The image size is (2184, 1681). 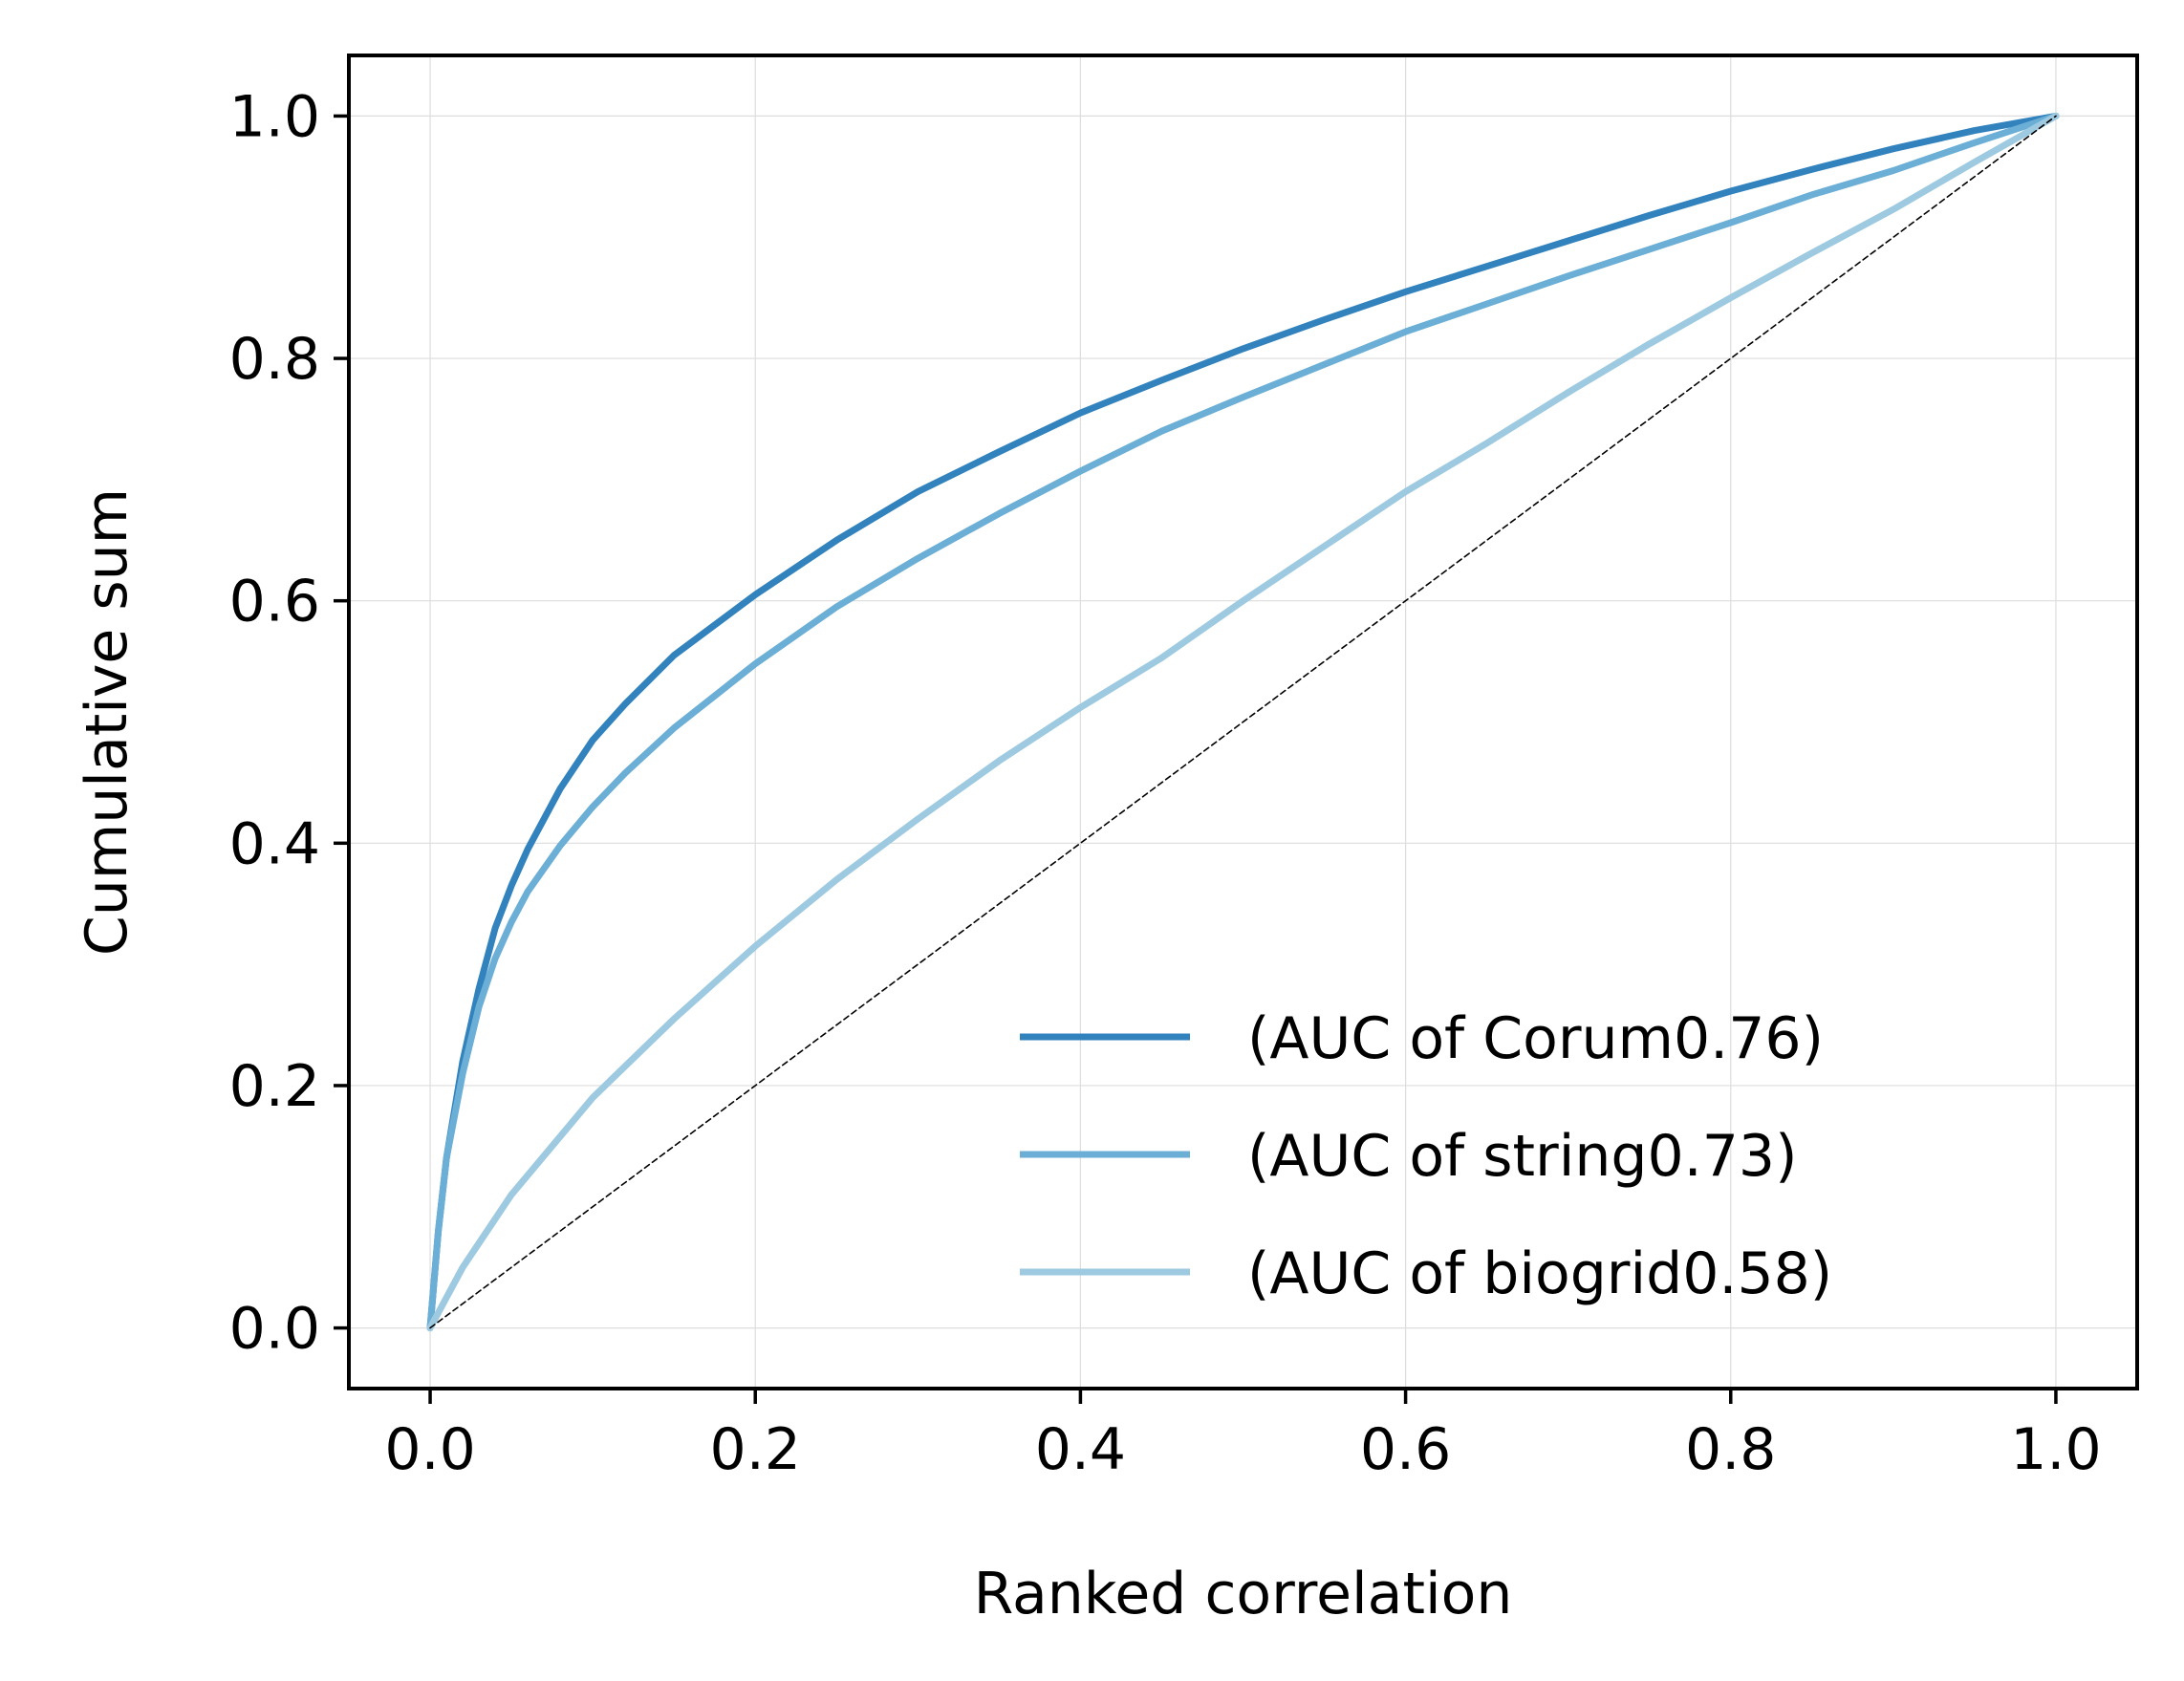 What do you see at coordinates (1539, 1273) in the screenshot?
I see `legend-label: (AUC of biogrid0.58)` at bounding box center [1539, 1273].